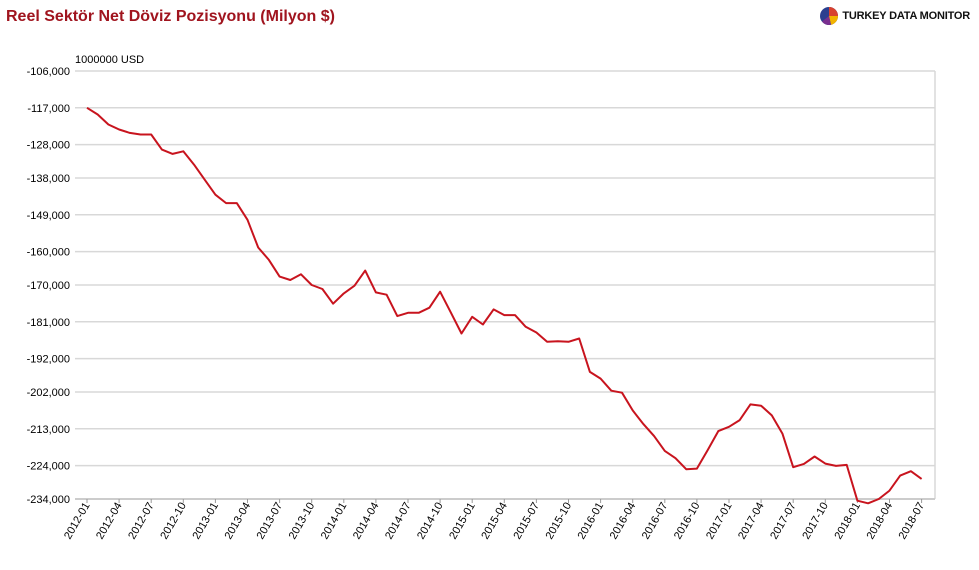 The height and width of the screenshot is (570, 979). What do you see at coordinates (238, 521) in the screenshot?
I see `x-tick-label: 2013-04` at bounding box center [238, 521].